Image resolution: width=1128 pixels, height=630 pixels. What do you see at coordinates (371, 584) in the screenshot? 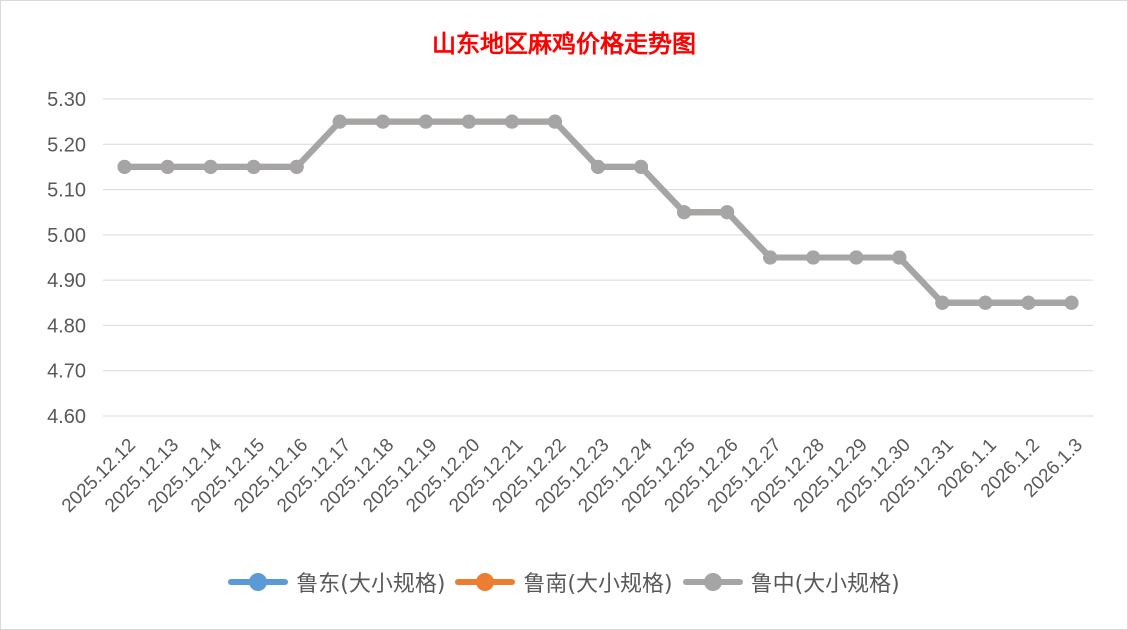
I see `legend-label: 鲁东(大小规格)` at bounding box center [371, 584].